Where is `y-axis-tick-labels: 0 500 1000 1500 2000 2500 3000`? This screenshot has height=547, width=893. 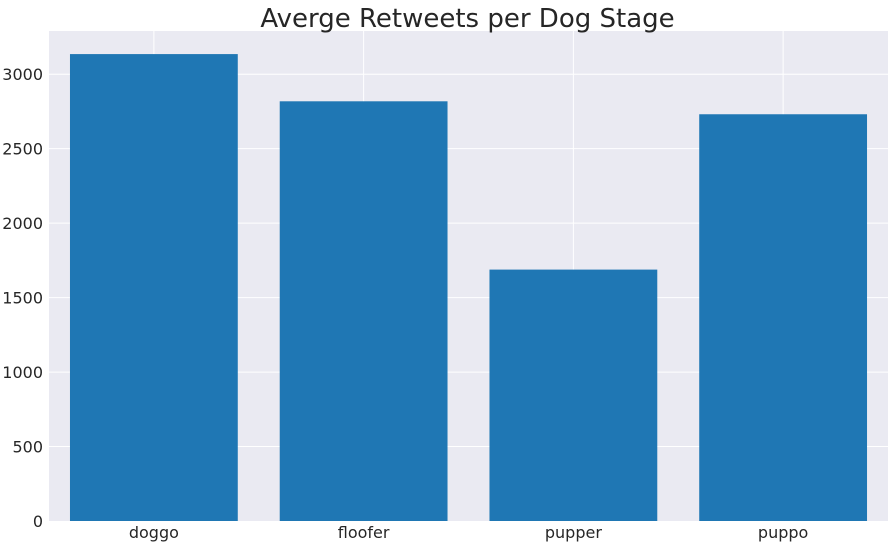
y-axis-tick-labels: 0 500 1000 1500 2000 2500 3000 is located at coordinates (22, 298).